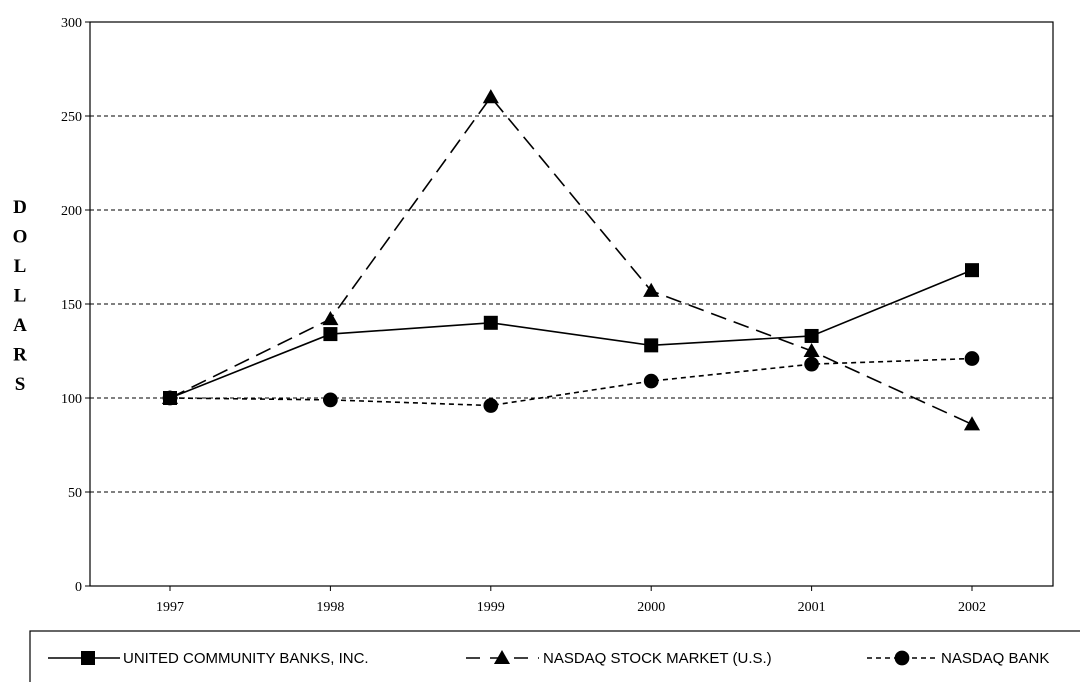  Describe the element at coordinates (20, 325) in the screenshot. I see `y-axis-label-letter: A` at that location.